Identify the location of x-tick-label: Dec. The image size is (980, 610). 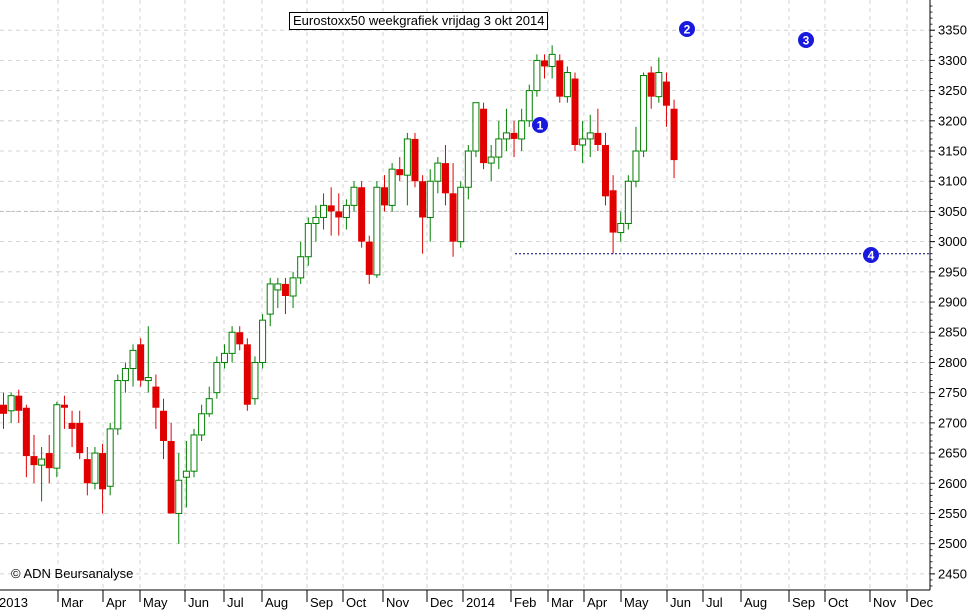
(922, 602).